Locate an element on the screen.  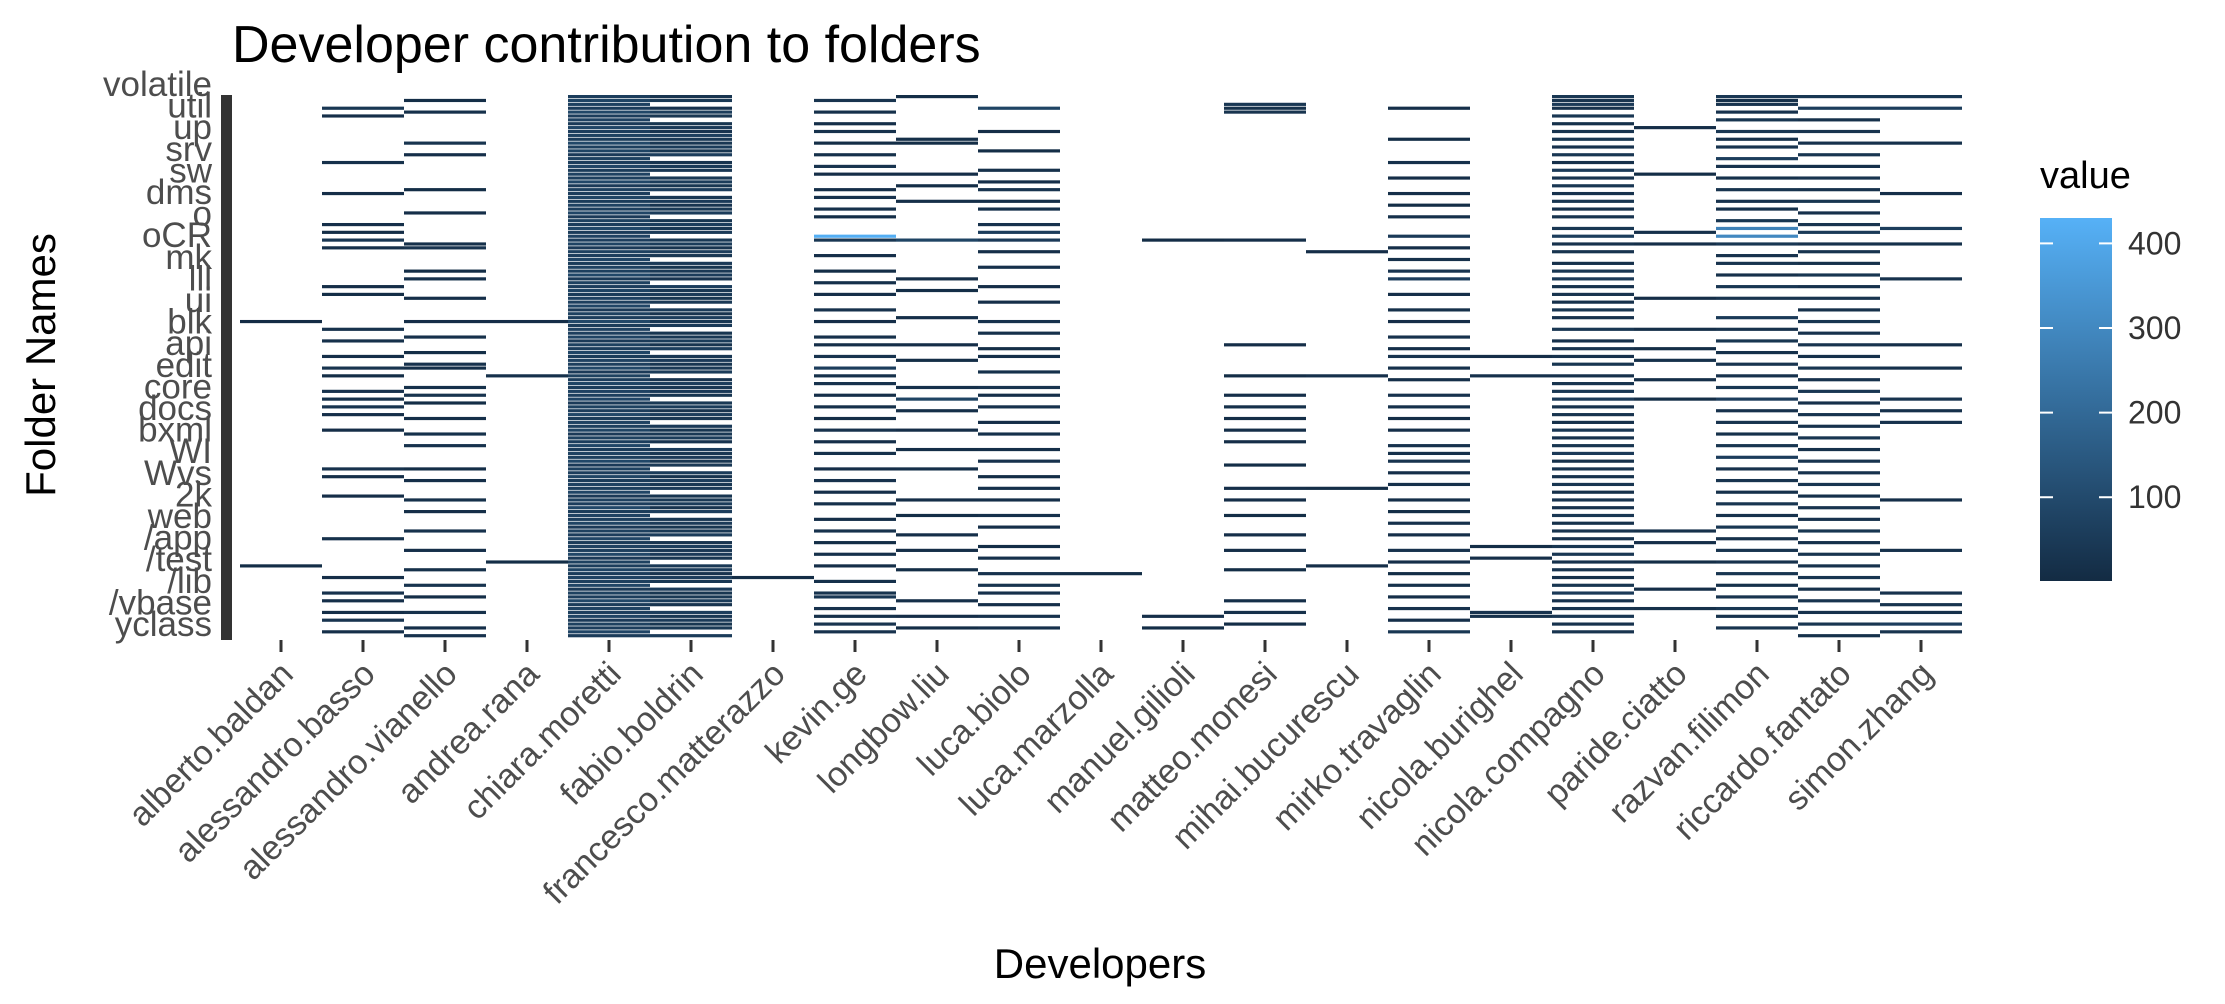
y-tick-label: web is located at coordinates (179, 516).